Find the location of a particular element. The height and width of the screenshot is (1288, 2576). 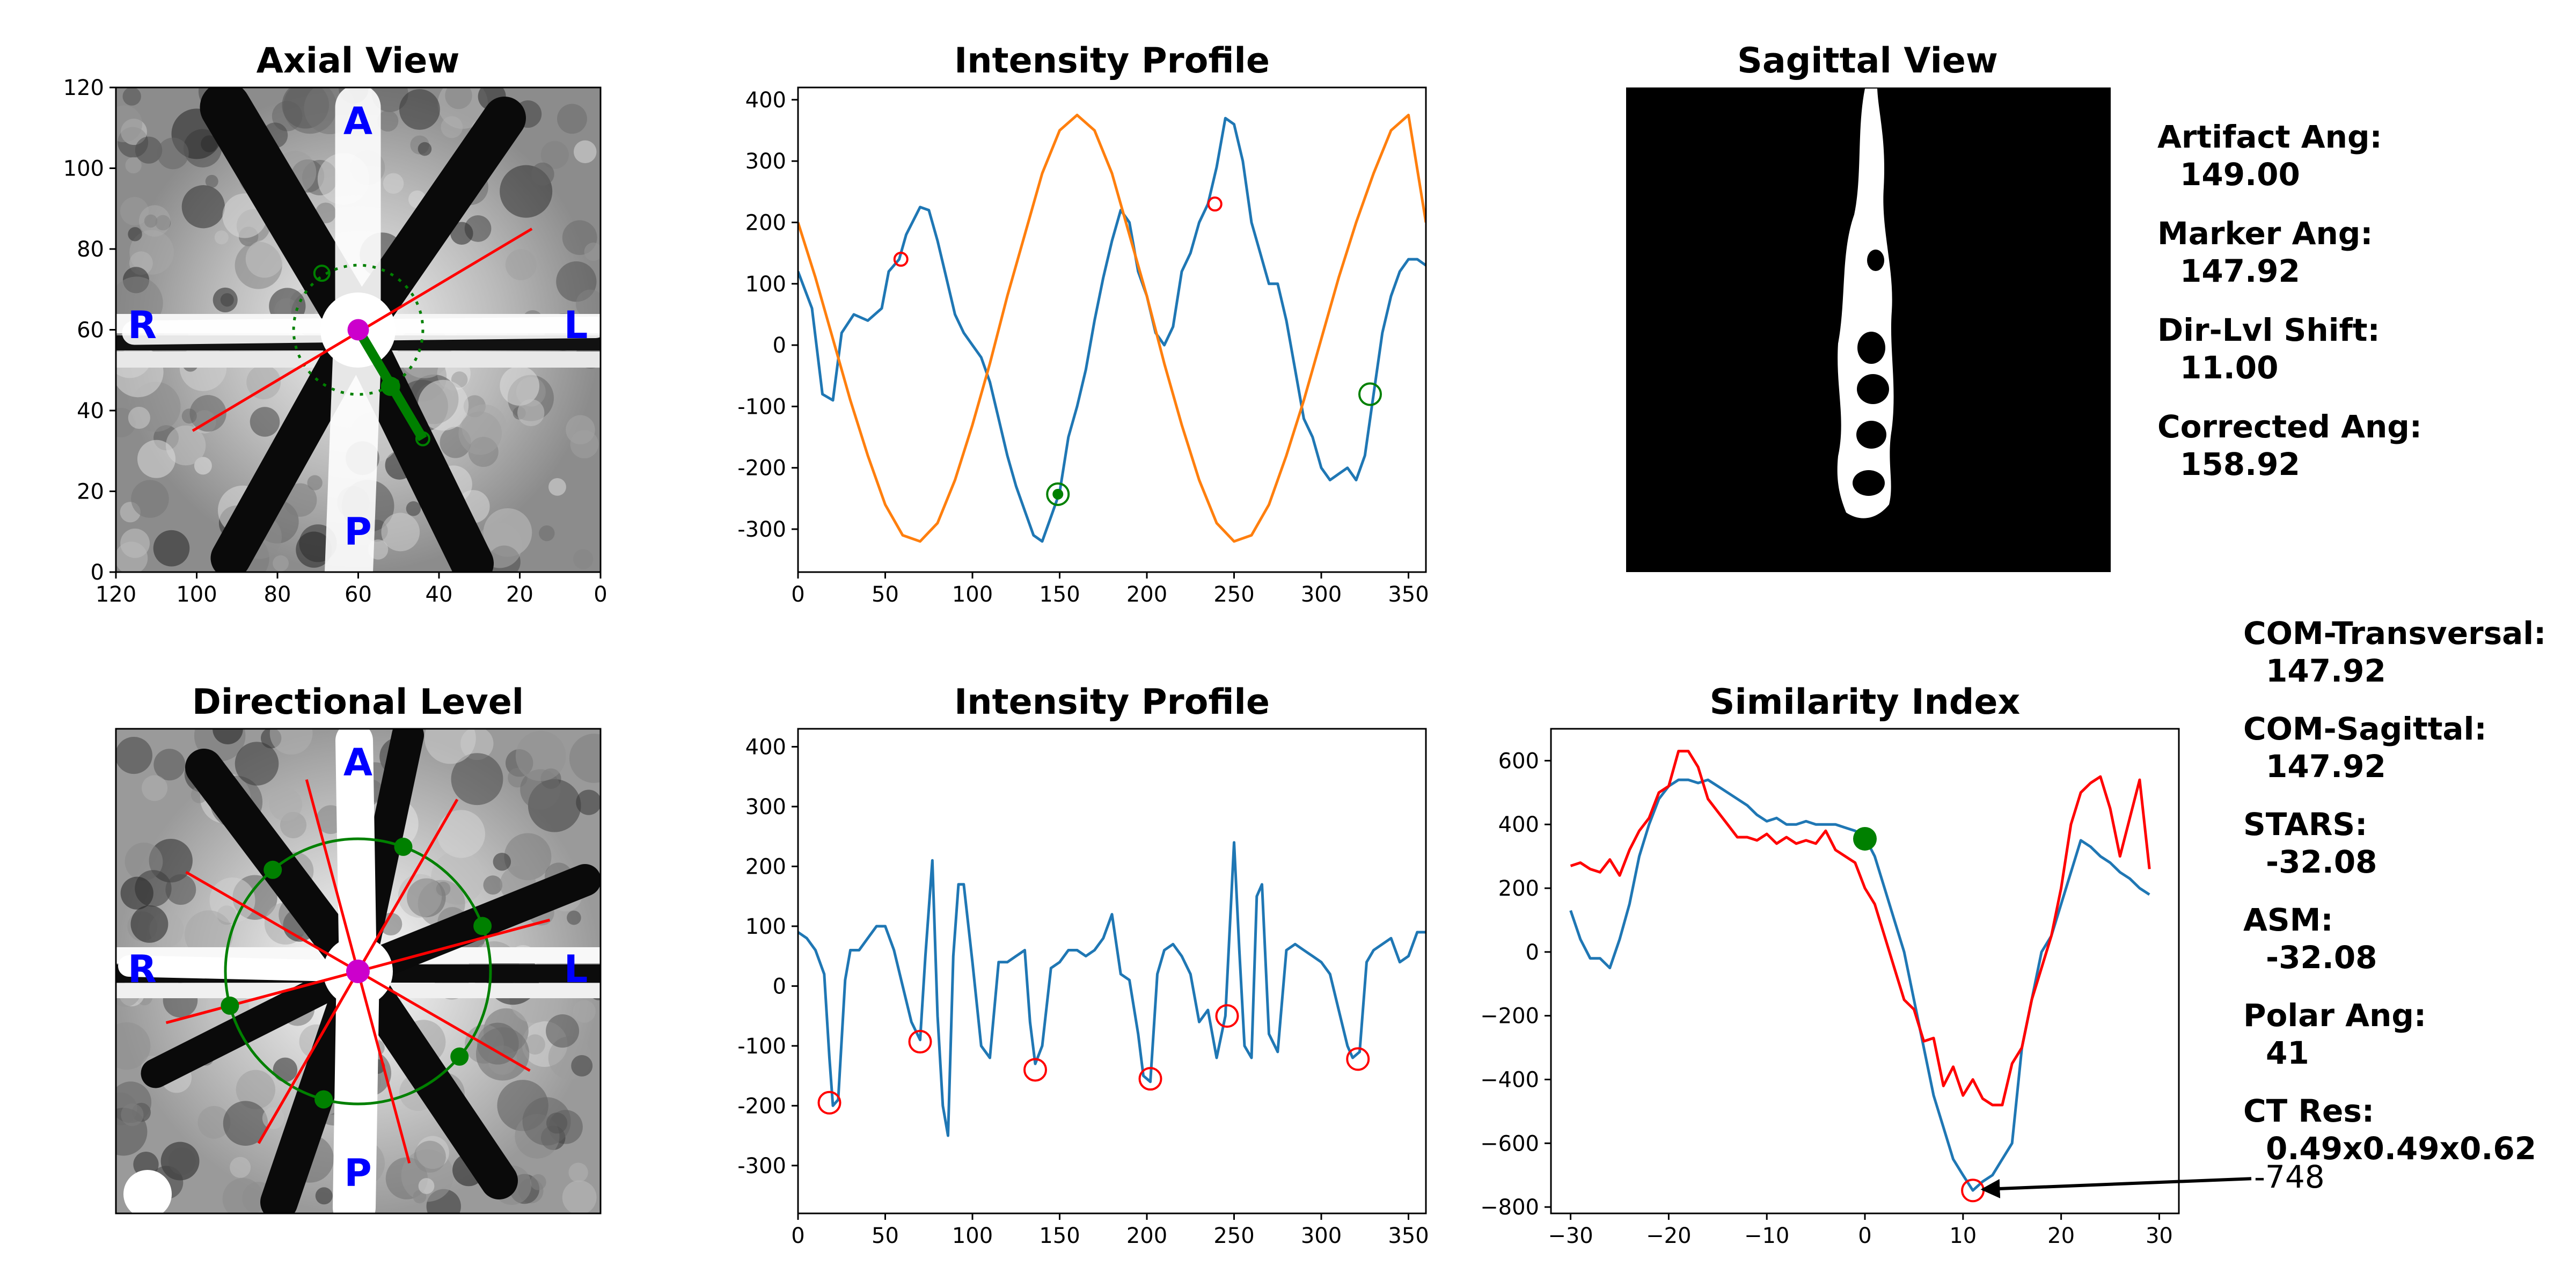

similarity-index-y-tick-label: −200 is located at coordinates (1509, 1016).